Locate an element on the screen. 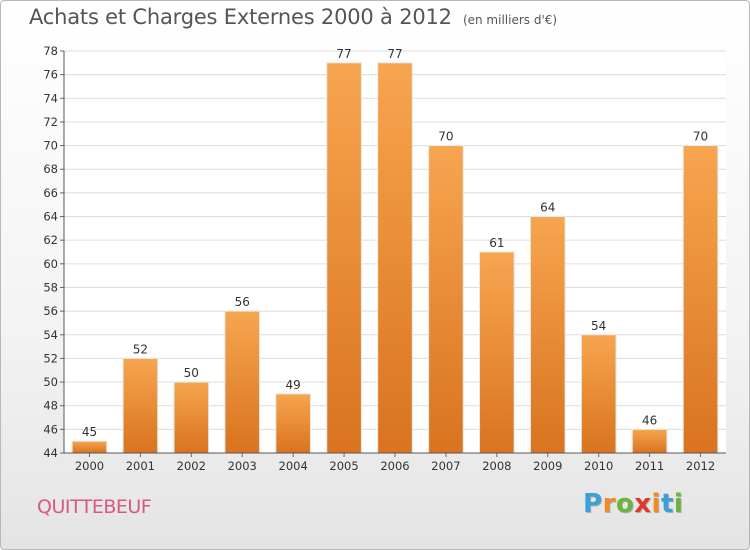 This screenshot has height=550, width=750. y-tick-label: 68 is located at coordinates (50, 169).